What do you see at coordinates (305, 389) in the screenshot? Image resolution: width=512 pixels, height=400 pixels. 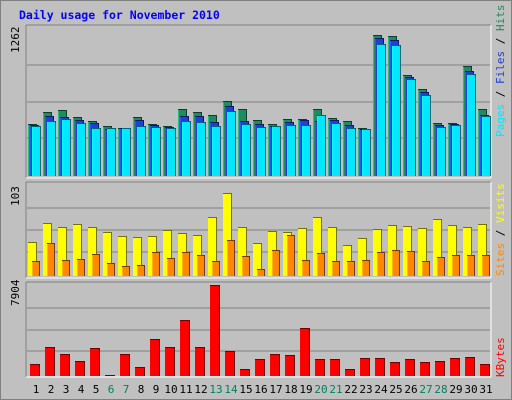 I see `x-tick-day-19: 19` at bounding box center [305, 389].